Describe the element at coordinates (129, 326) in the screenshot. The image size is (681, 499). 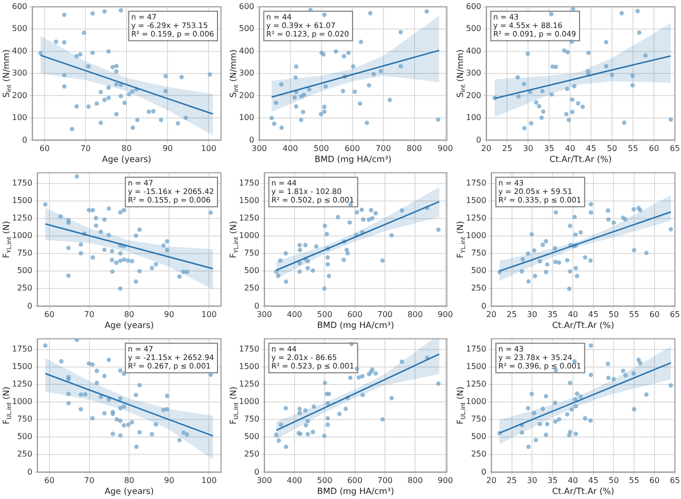
I see `x-axis-title: Age (years)` at that location.